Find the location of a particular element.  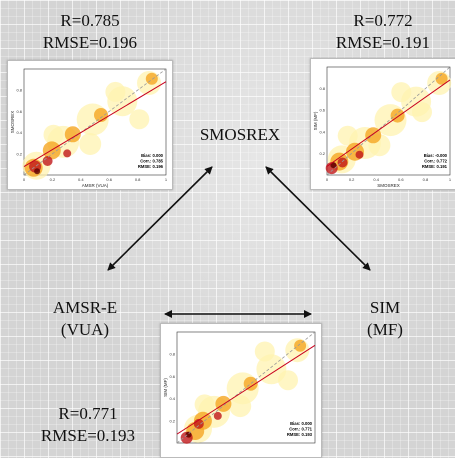

y-axis-label: SMOSREX is located at coordinates (12, 122).